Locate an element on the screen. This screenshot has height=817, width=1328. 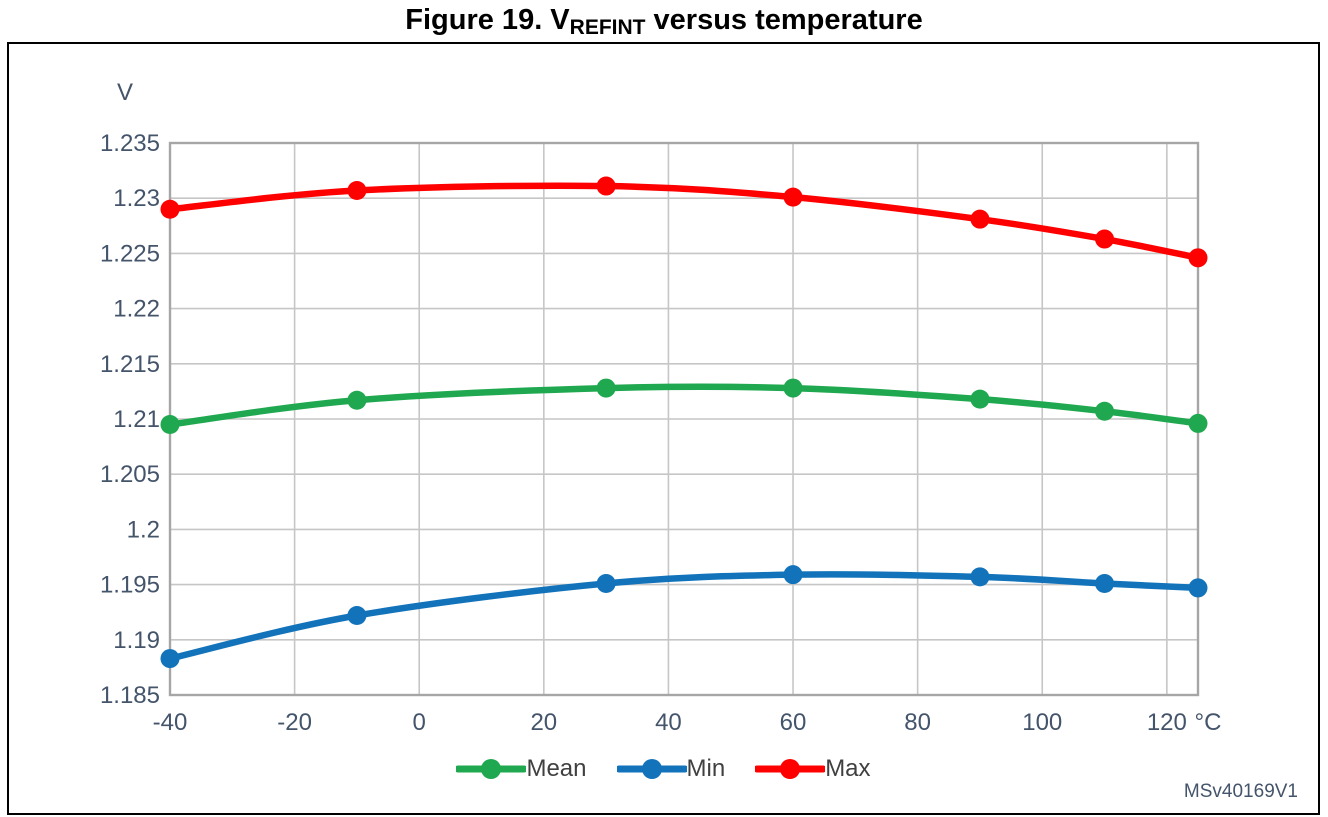
series-line-max is located at coordinates (684, 222).